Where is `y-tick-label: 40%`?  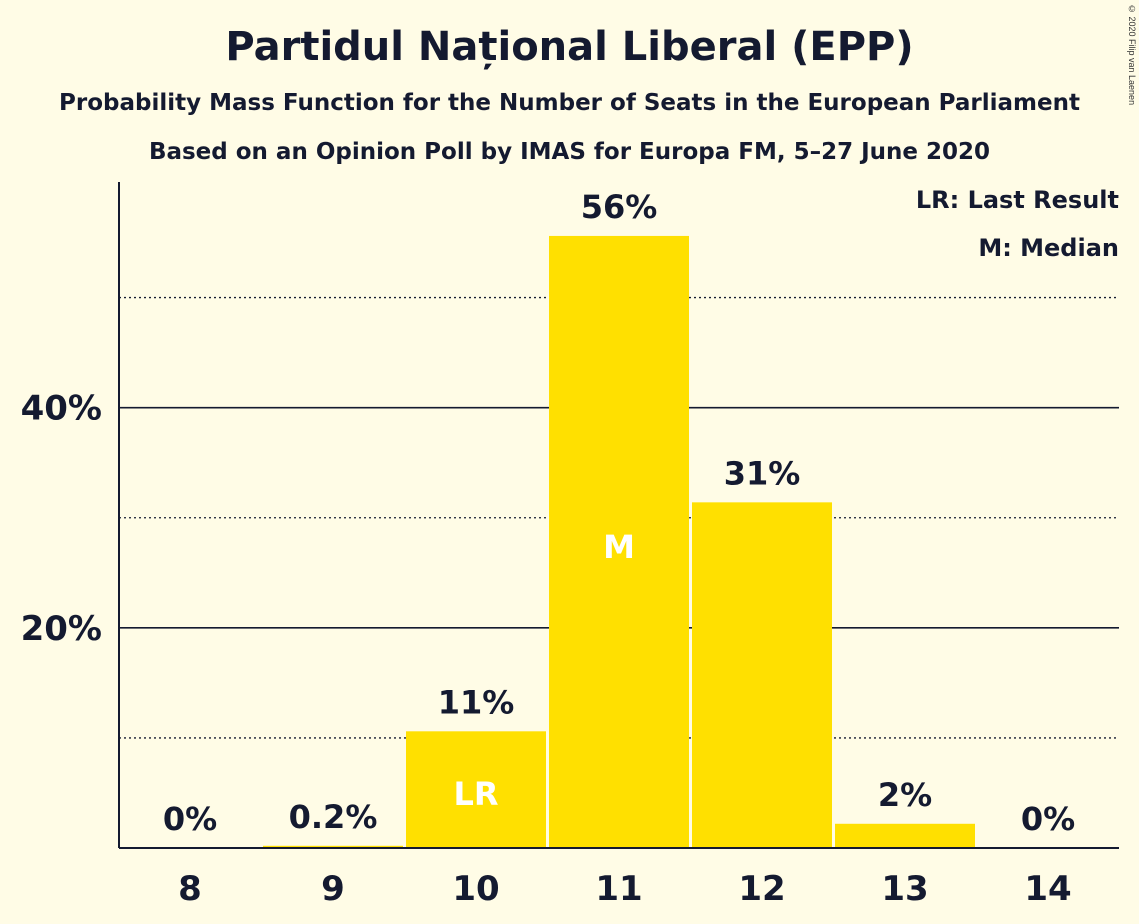
y-tick-label: 40% is located at coordinates (61, 409).